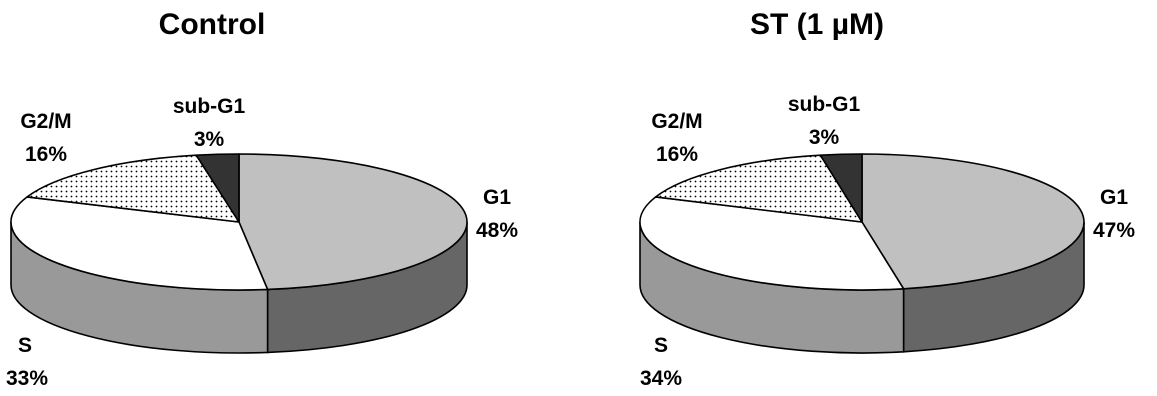  What do you see at coordinates (27, 378) in the screenshot?
I see `slice-percent: 33%` at bounding box center [27, 378].